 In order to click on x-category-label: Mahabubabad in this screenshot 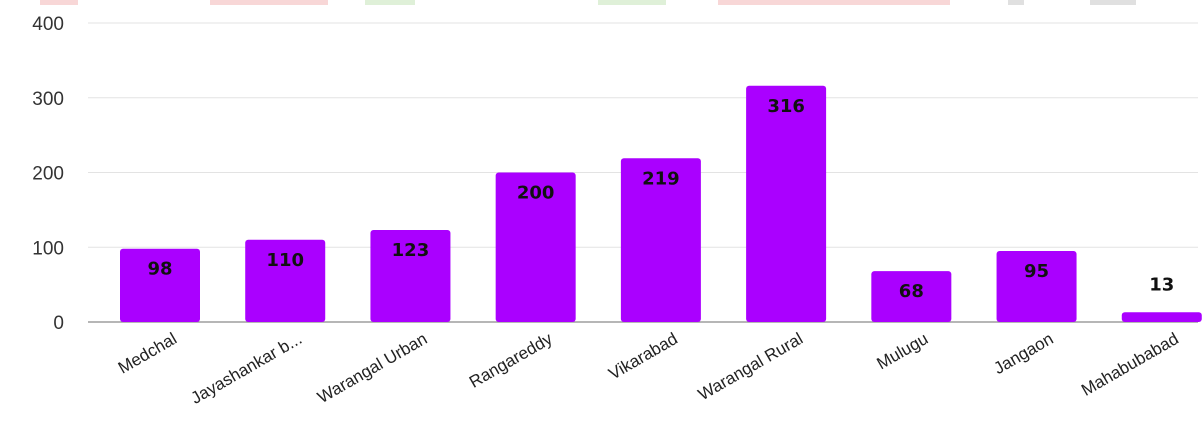, I will do `click(1130, 364)`.